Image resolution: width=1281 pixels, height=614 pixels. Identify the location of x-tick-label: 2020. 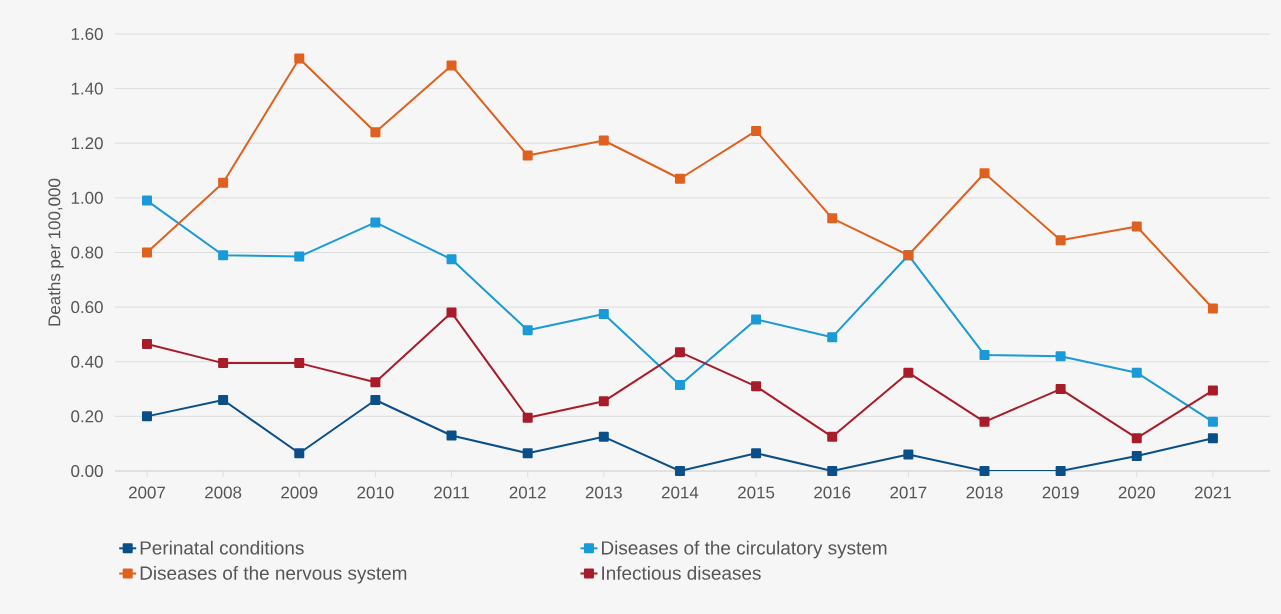
(1136, 492).